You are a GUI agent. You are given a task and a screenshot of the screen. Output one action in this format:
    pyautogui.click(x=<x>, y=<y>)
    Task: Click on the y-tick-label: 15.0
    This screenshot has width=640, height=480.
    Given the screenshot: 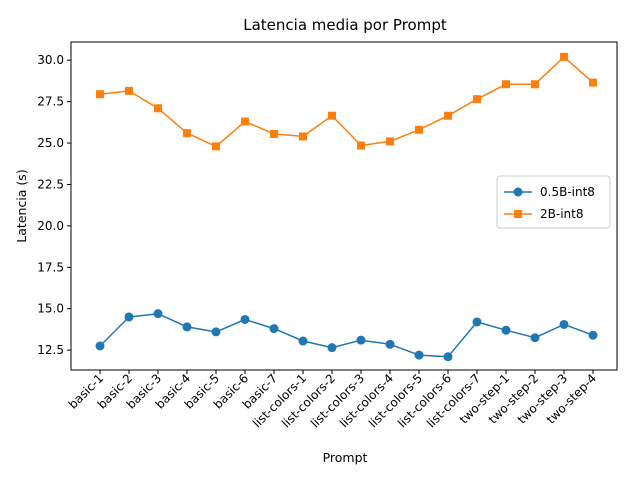 What is the action you would take?
    pyautogui.click(x=50, y=309)
    